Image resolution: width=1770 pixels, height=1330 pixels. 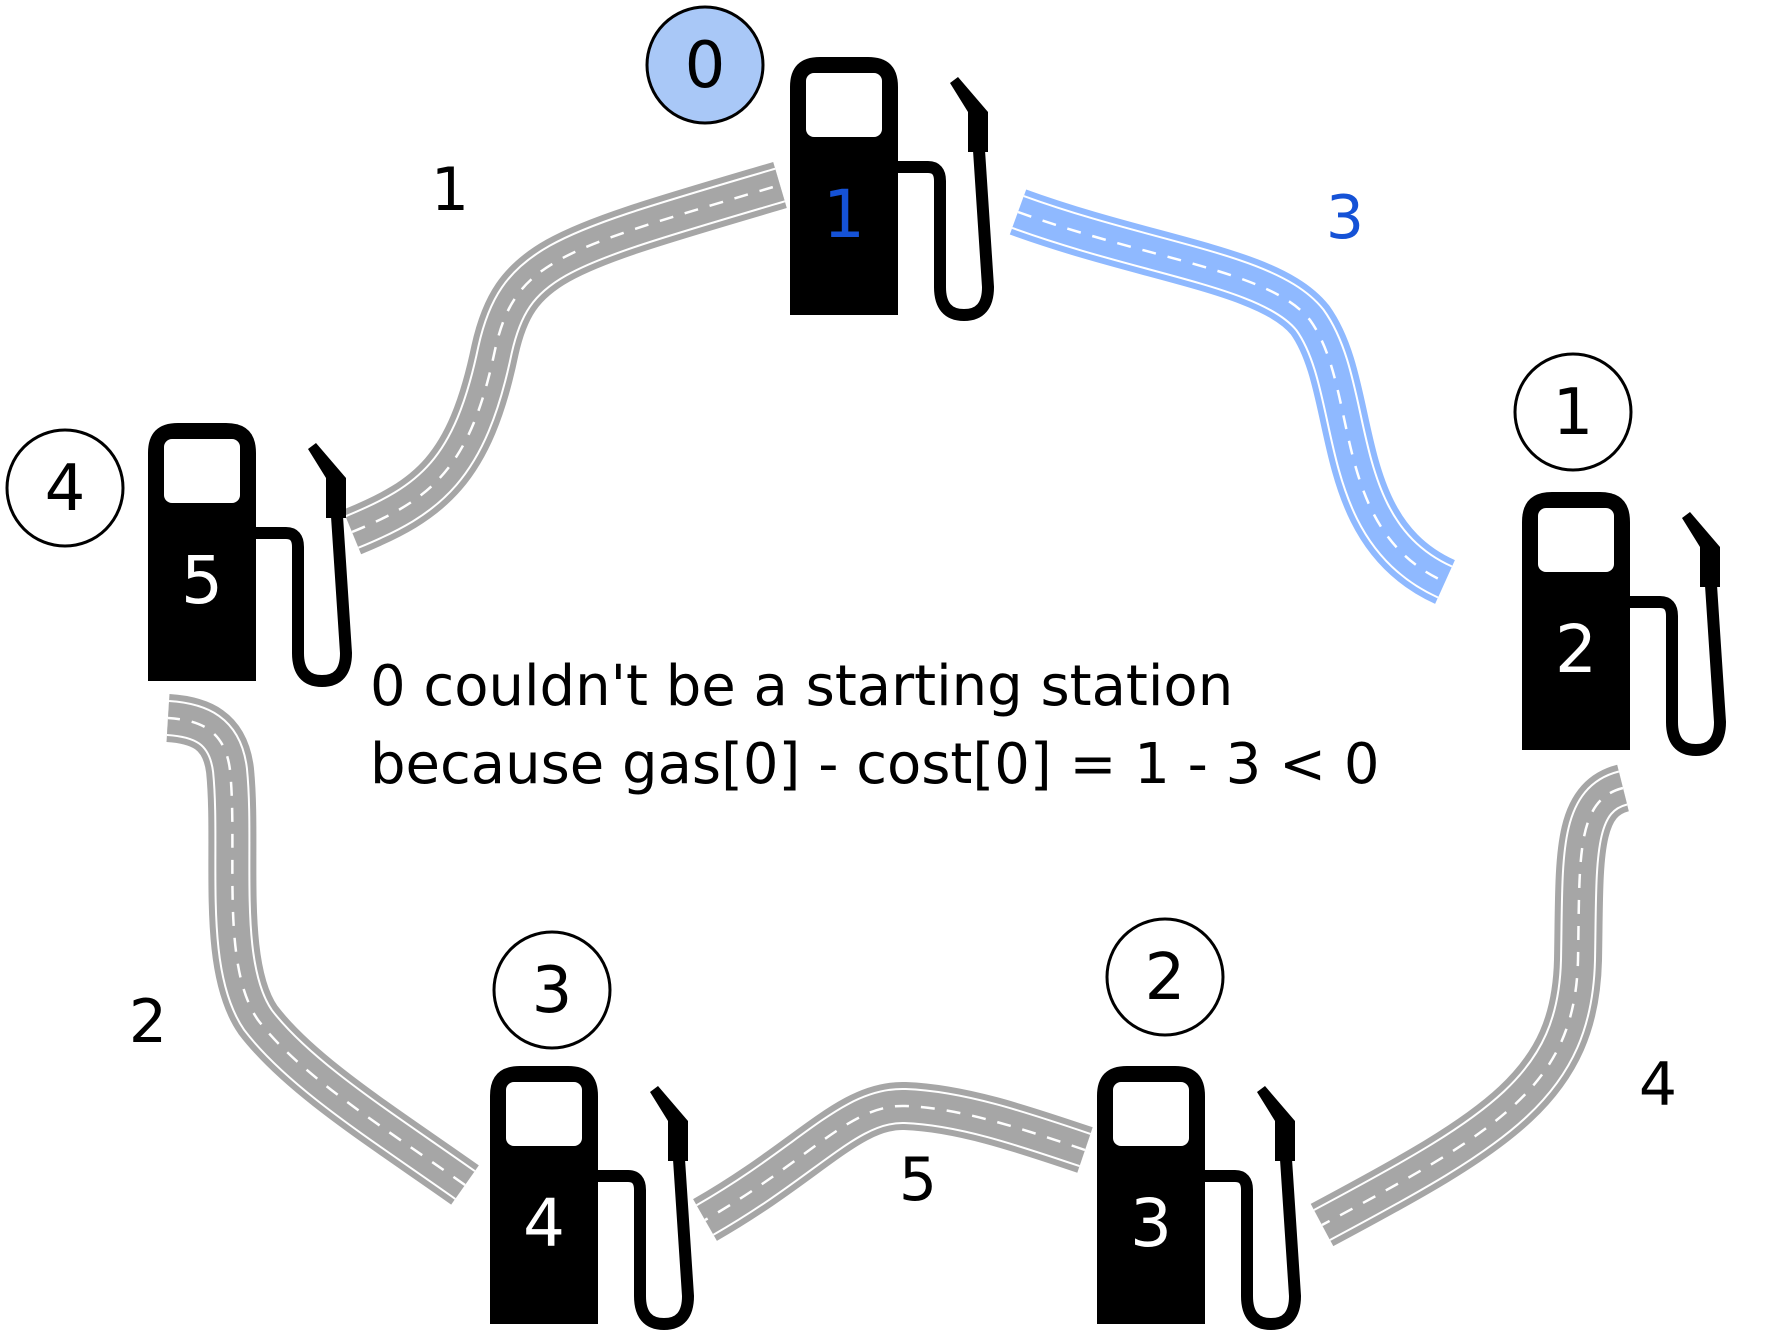 I want to click on station-index-label: 0, so click(x=705, y=66).